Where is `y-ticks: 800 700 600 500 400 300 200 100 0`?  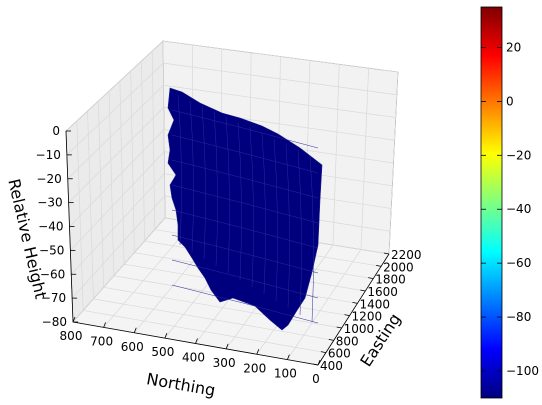
y-ticks: 800 700 600 500 400 300 200 100 0 is located at coordinates (190, 351).